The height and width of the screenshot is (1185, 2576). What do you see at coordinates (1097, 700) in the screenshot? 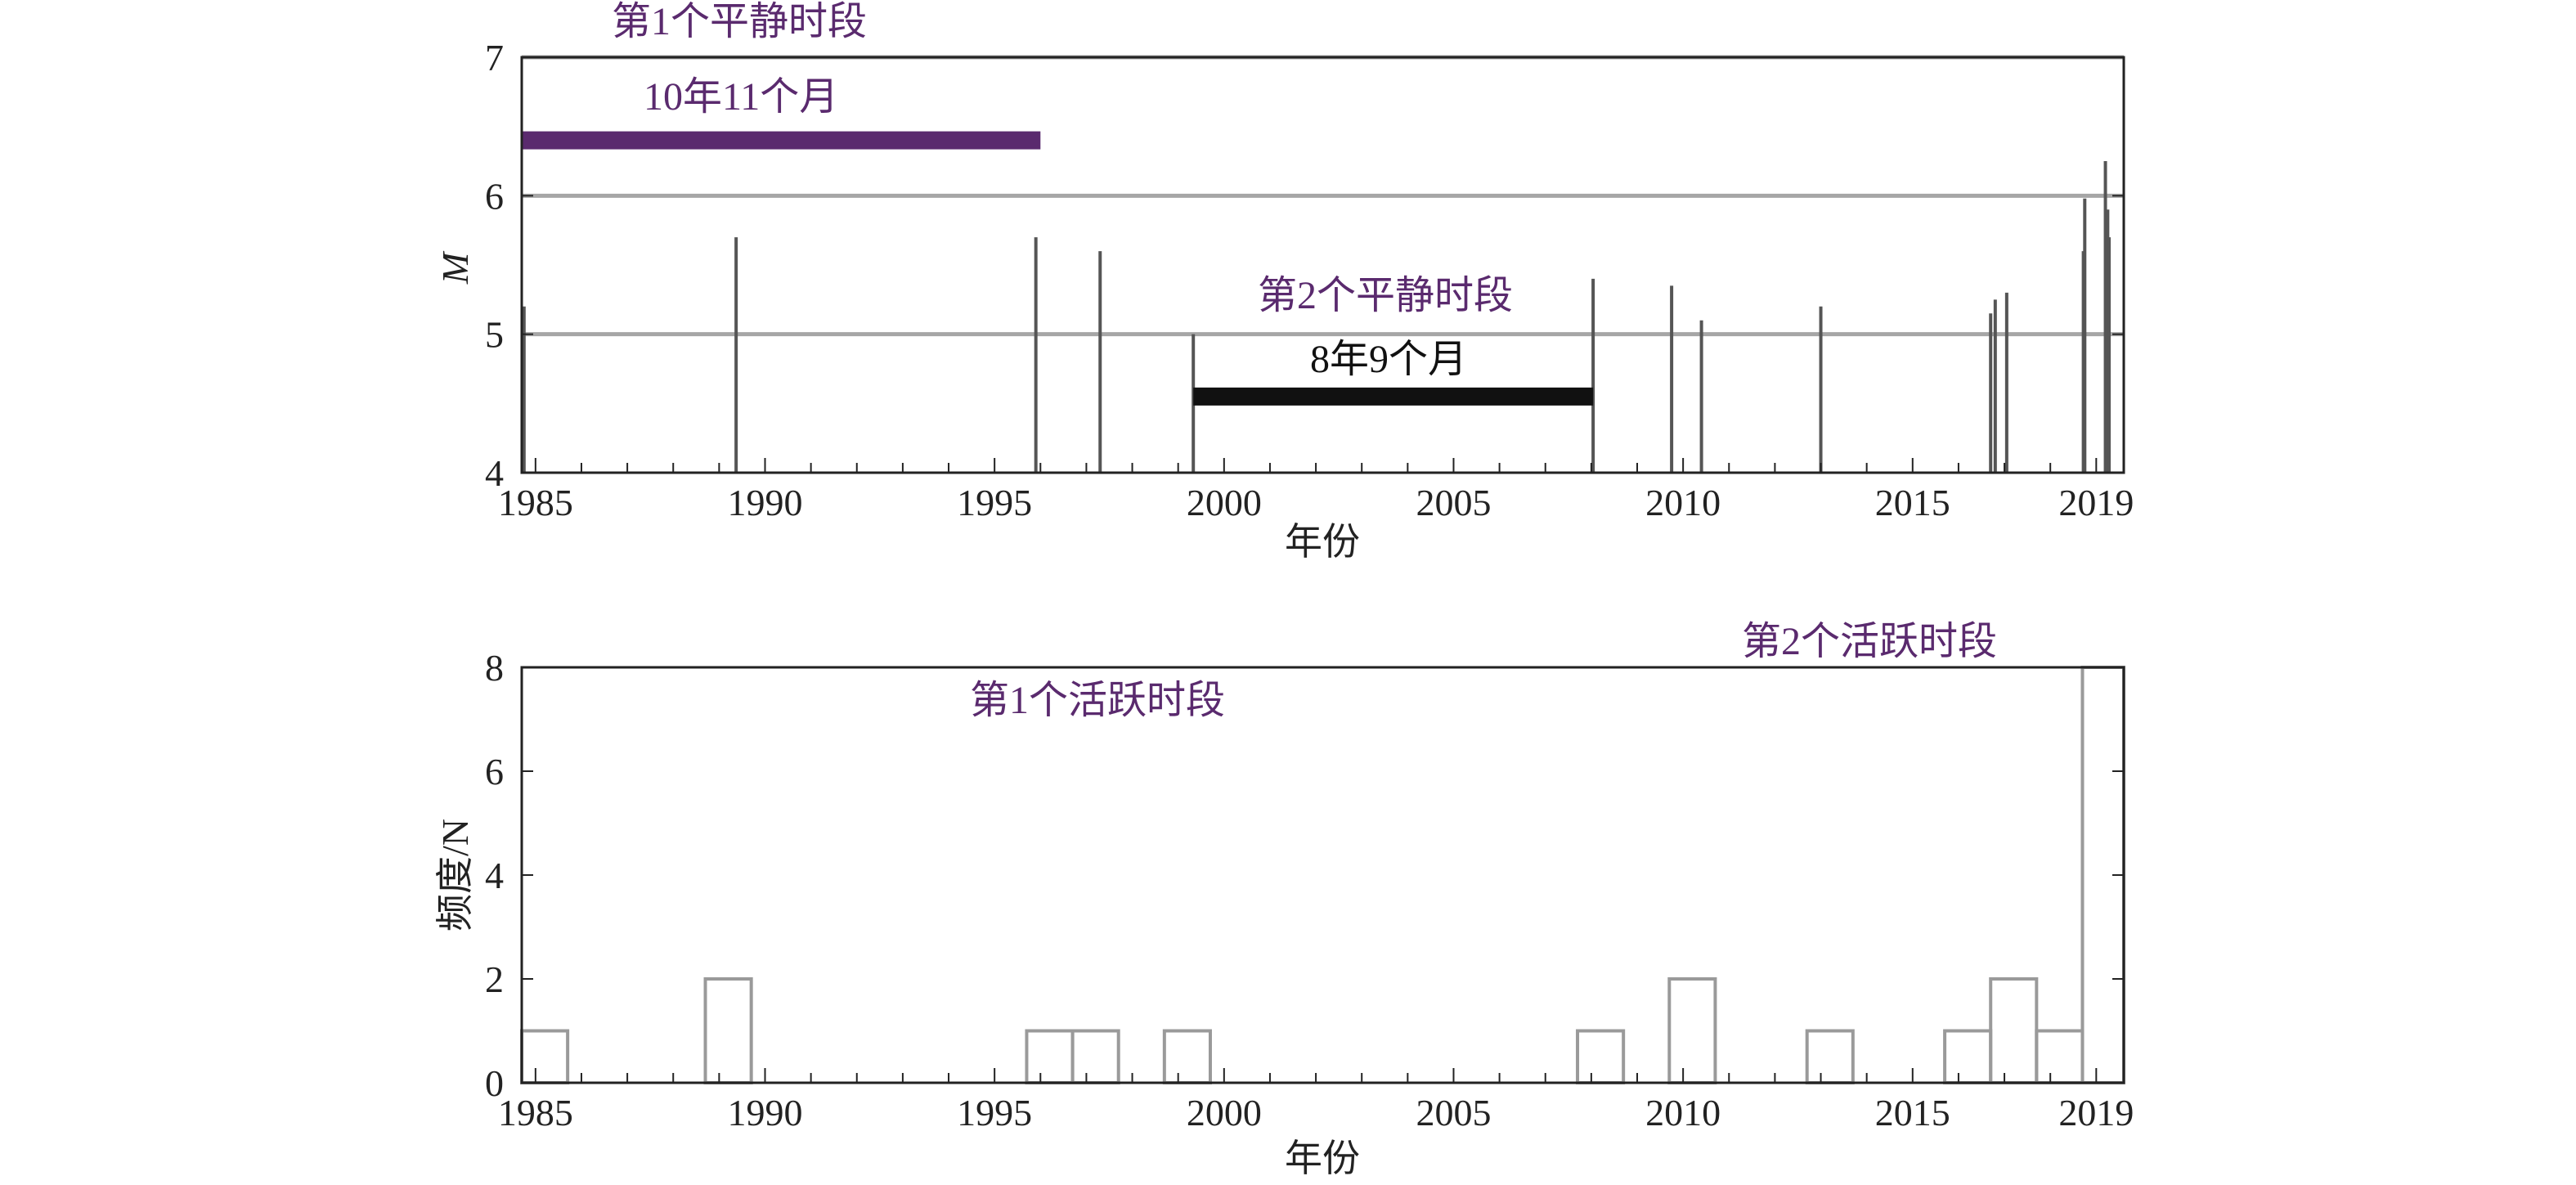
I see `annotation-active-period-1: 第1个活跃时段` at bounding box center [1097, 700].